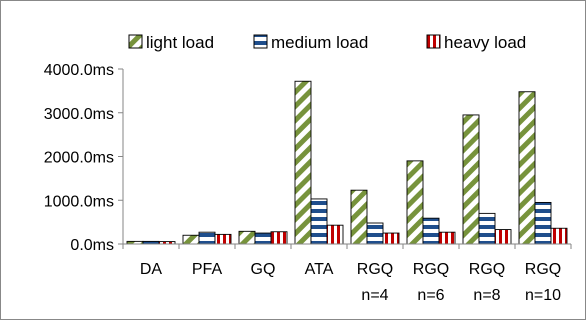 The height and width of the screenshot is (320, 586). I want to click on legend-swatch-light-load, so click(135, 41).